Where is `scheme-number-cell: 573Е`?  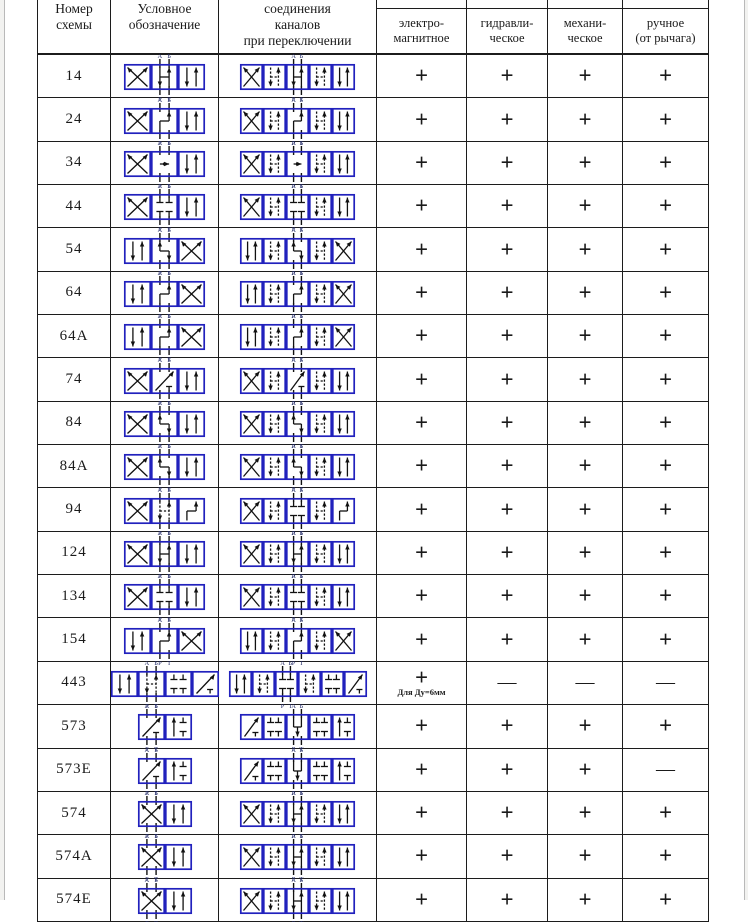
scheme-number-cell: 573Е is located at coordinates (74, 769).